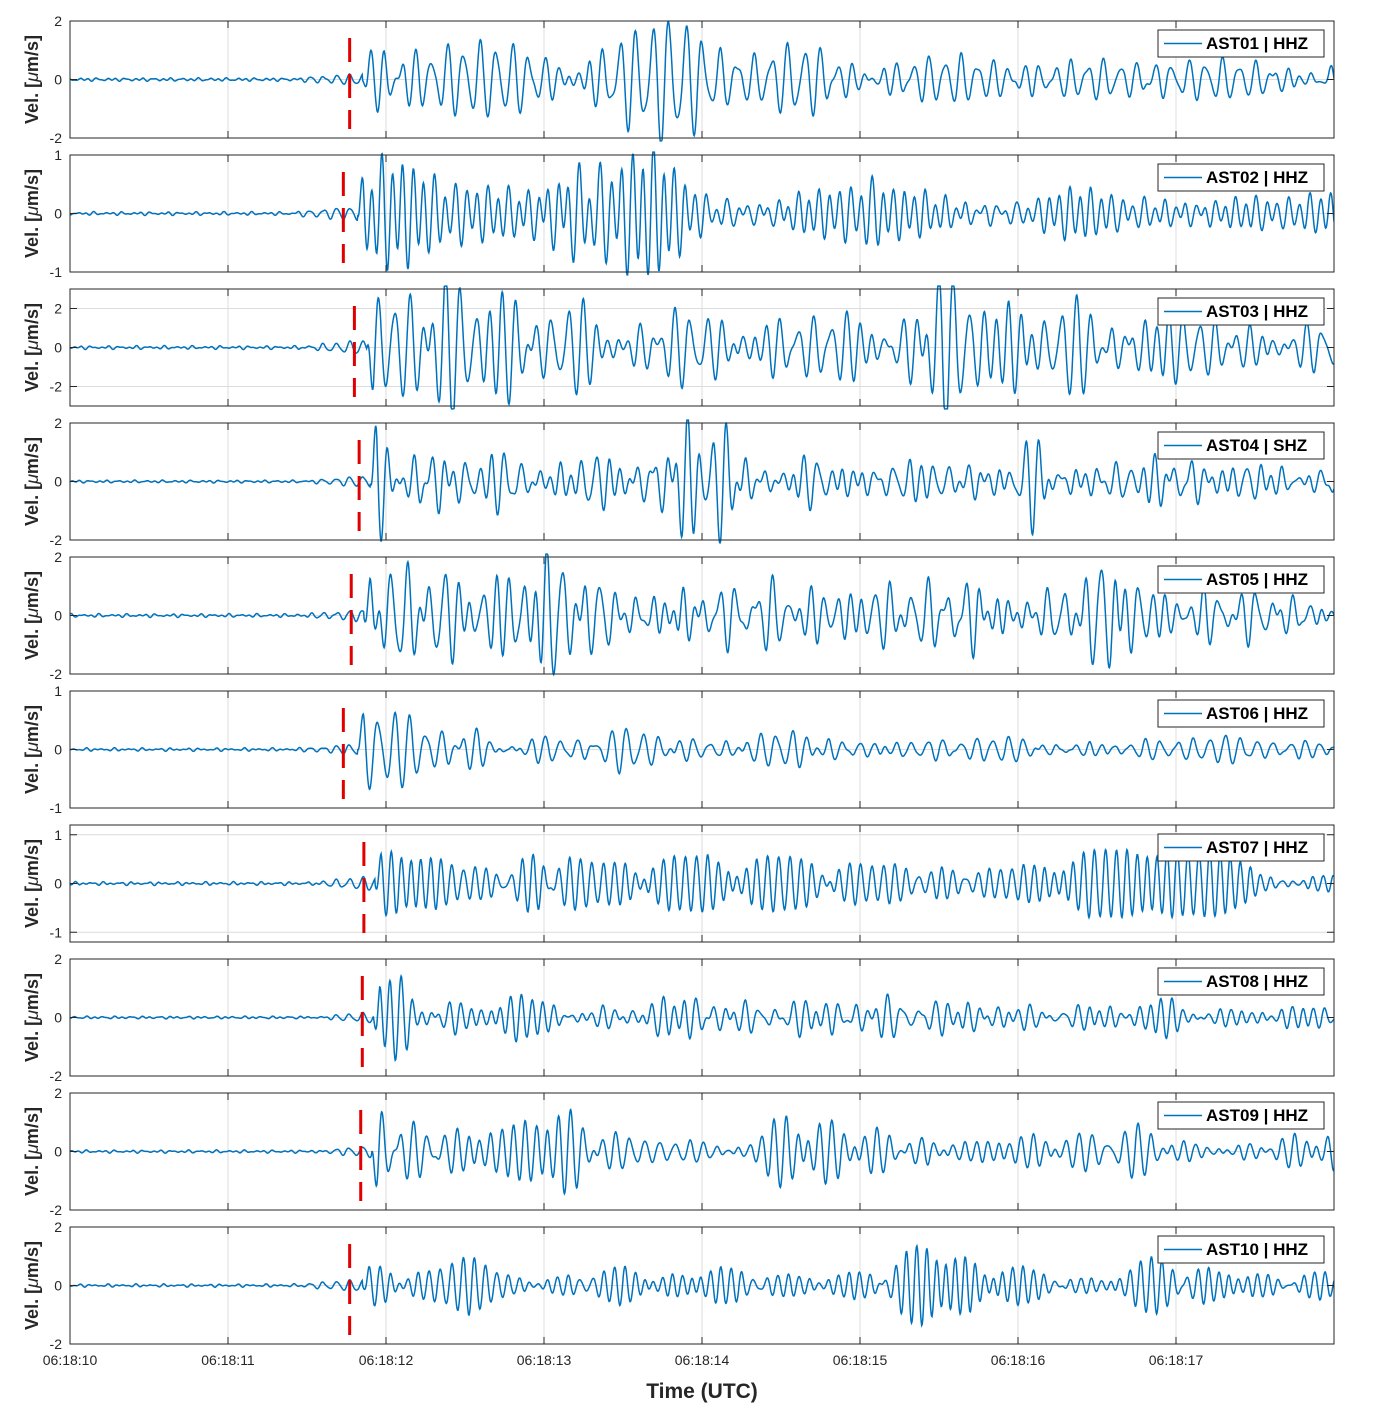 This screenshot has width=1376, height=1410. Describe the element at coordinates (702, 1360) in the screenshot. I see `x-tick-label: 06:18:14` at that location.